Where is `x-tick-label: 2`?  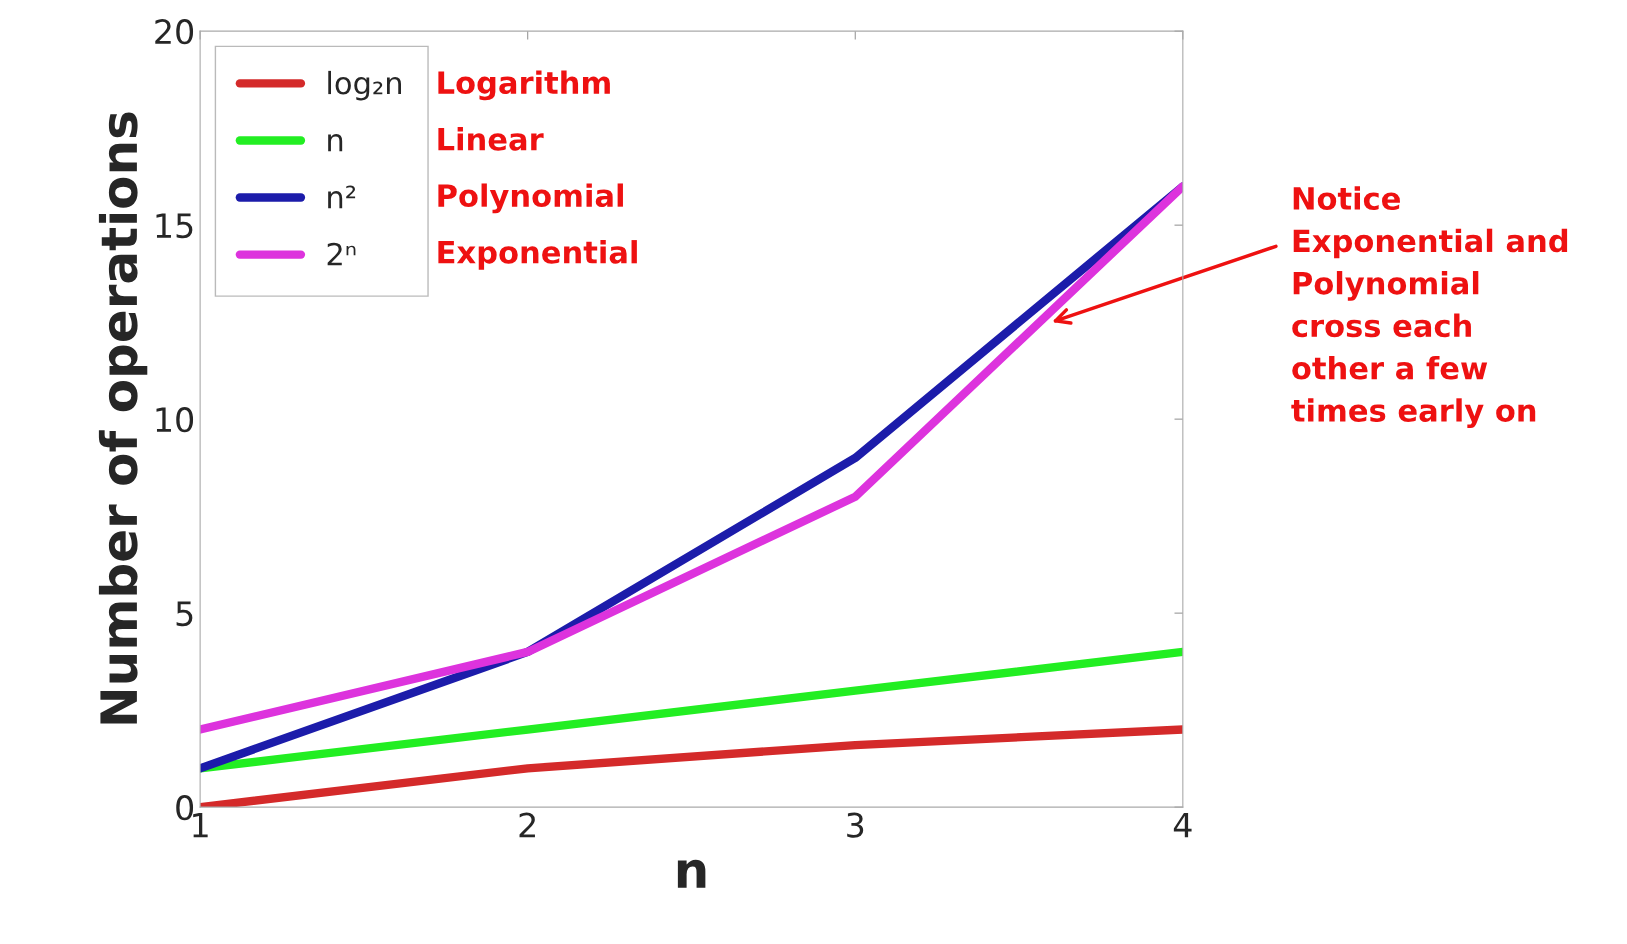 x-tick-label: 2 is located at coordinates (527, 825).